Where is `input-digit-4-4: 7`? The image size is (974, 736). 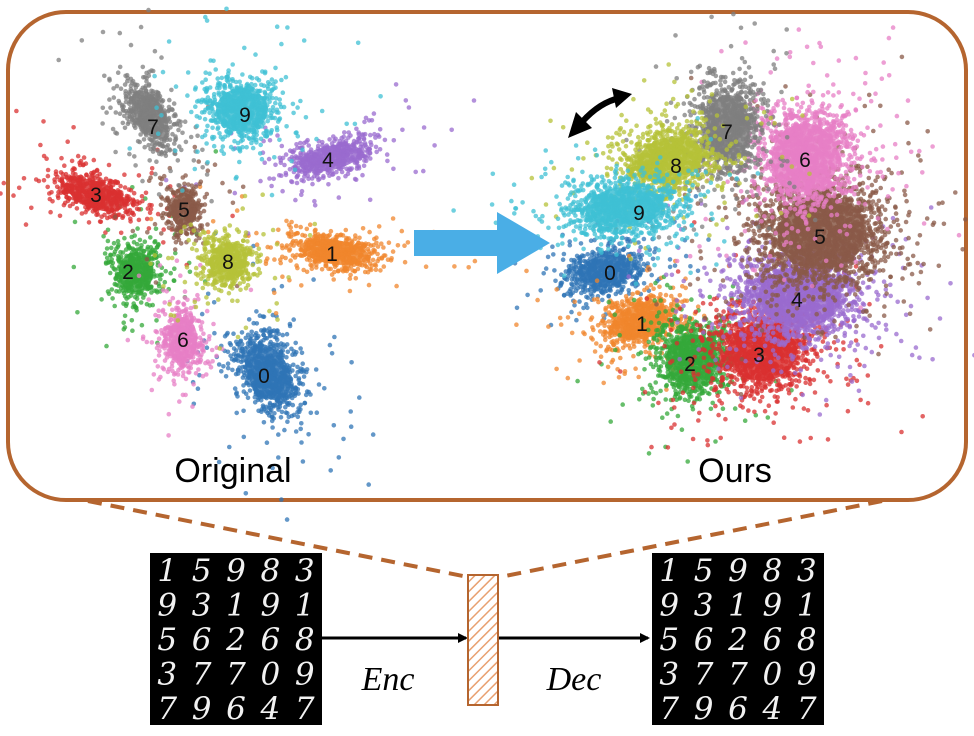
input-digit-4-4: 7 is located at coordinates (305, 709).